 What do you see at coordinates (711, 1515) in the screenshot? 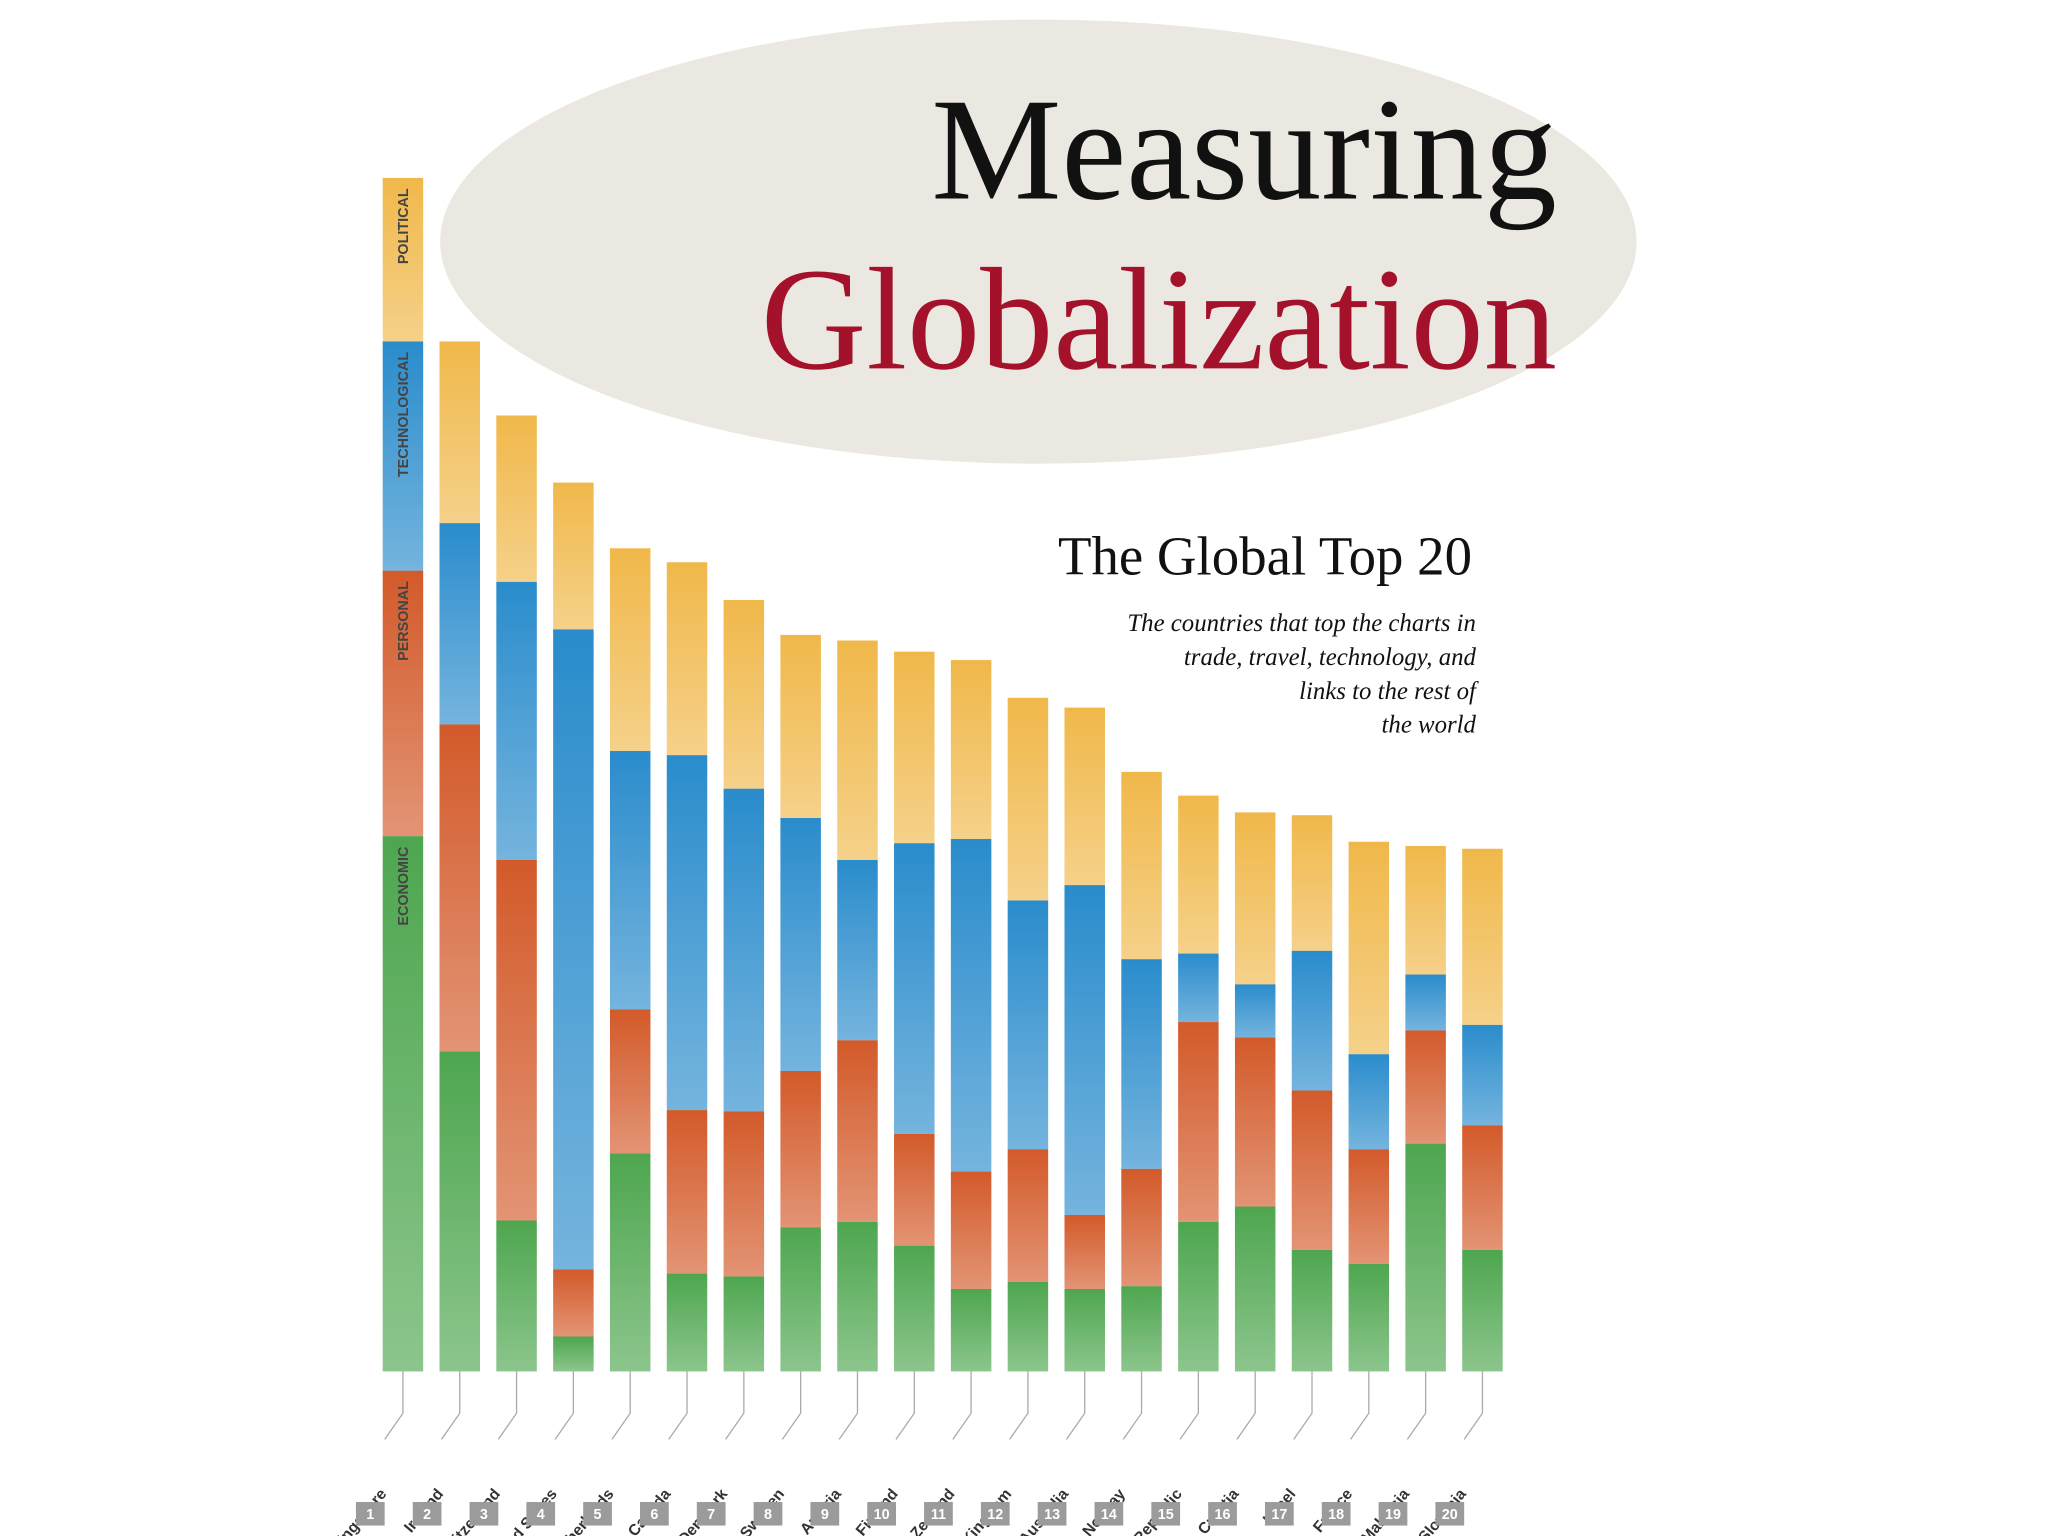
I see `rank-label: 7` at bounding box center [711, 1515].